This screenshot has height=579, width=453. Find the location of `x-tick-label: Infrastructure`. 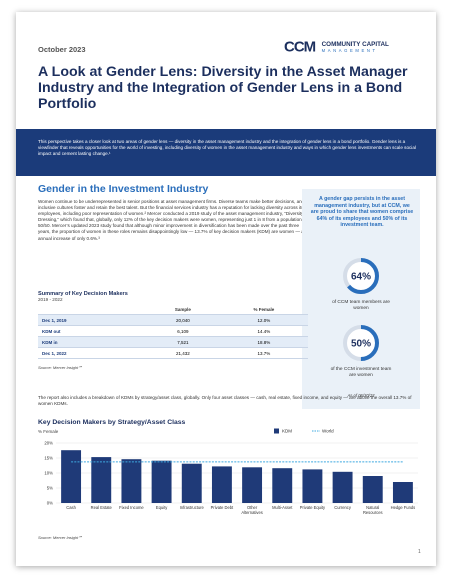

x-tick-label: Infrastructure is located at coordinates (191, 507).